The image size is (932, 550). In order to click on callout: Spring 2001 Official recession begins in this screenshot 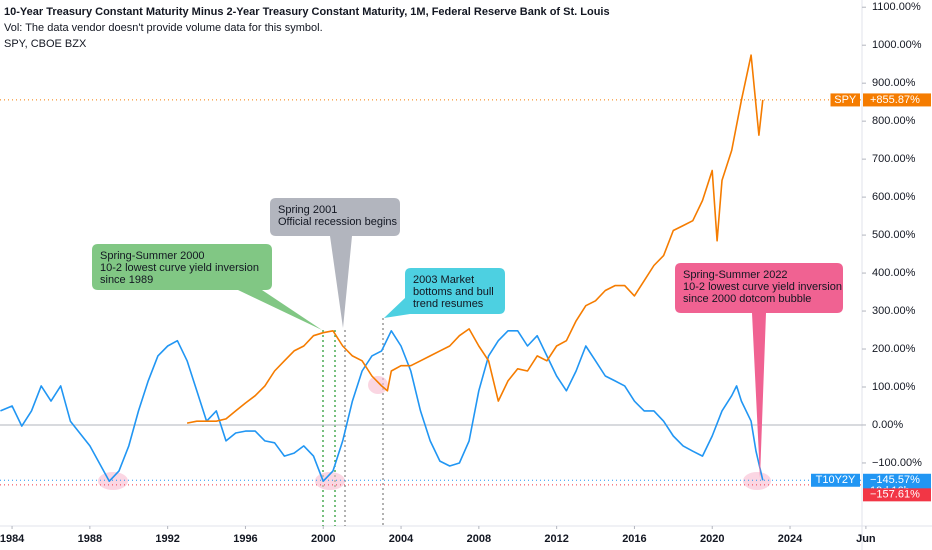, I will do `click(335, 263)`.